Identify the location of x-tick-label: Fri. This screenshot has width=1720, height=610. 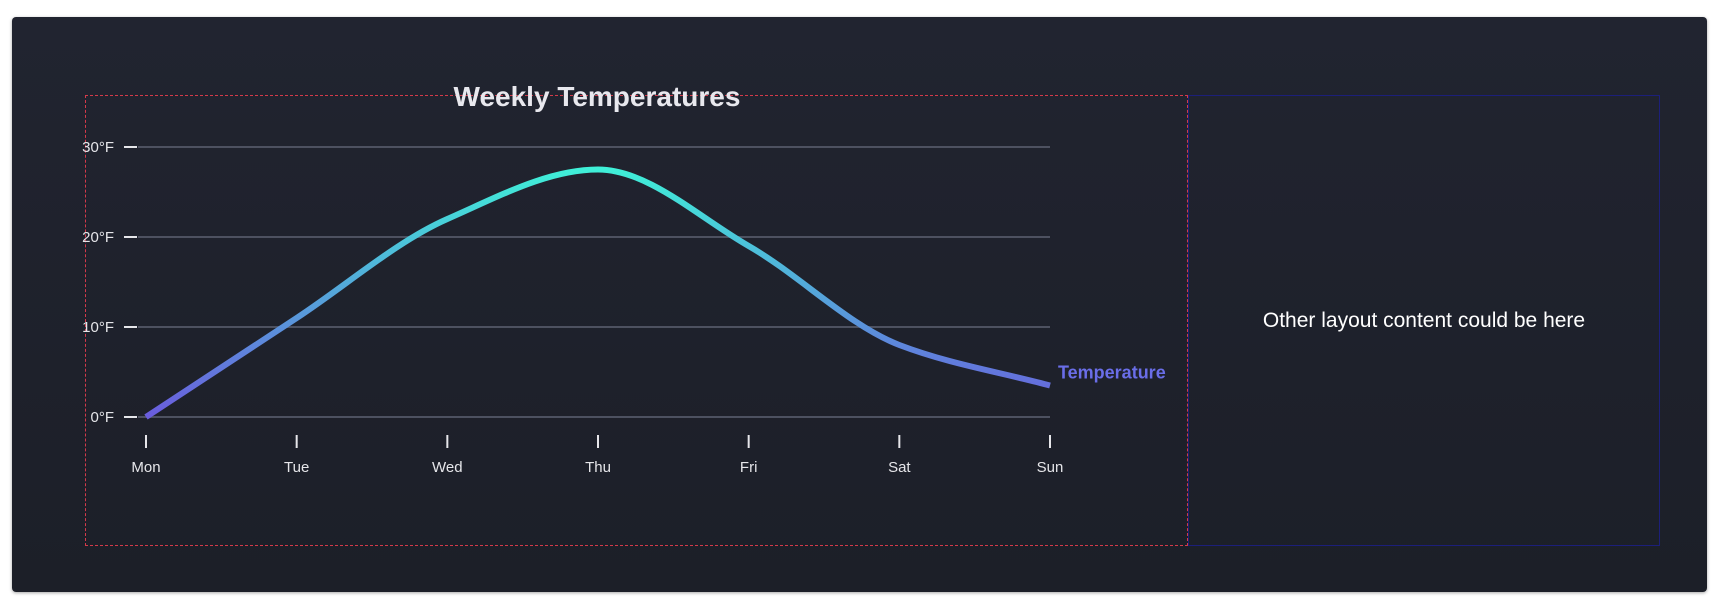
(749, 467).